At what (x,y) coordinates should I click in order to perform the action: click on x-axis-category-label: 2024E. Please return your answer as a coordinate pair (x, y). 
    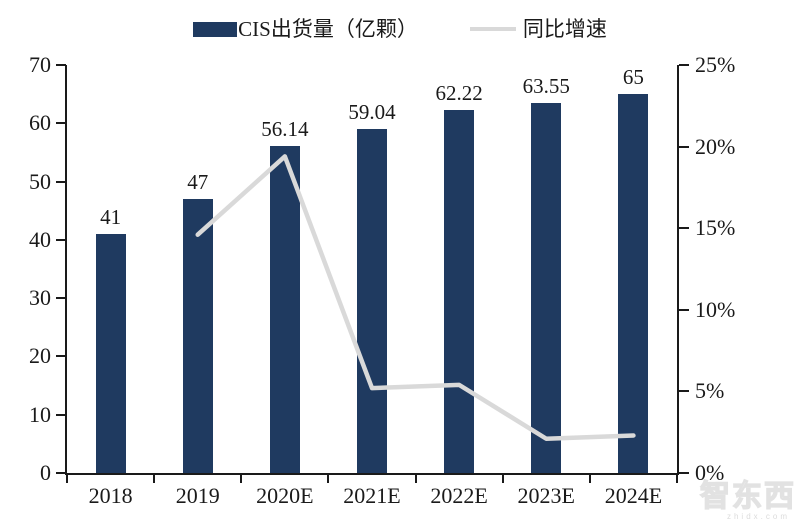
    Looking at the image, I should click on (633, 495).